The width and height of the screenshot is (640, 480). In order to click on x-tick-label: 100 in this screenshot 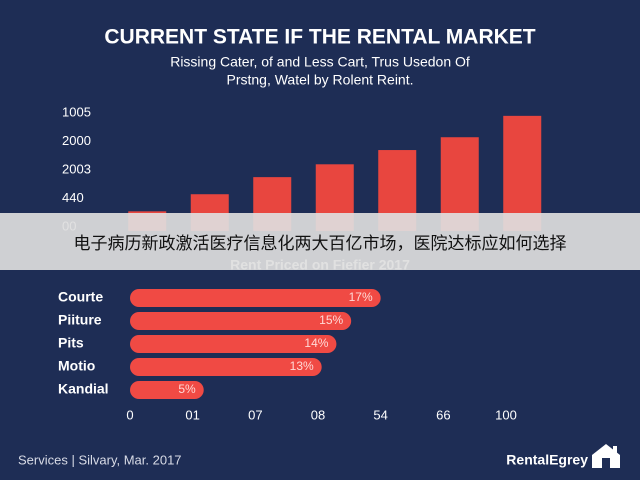, I will do `click(506, 414)`.